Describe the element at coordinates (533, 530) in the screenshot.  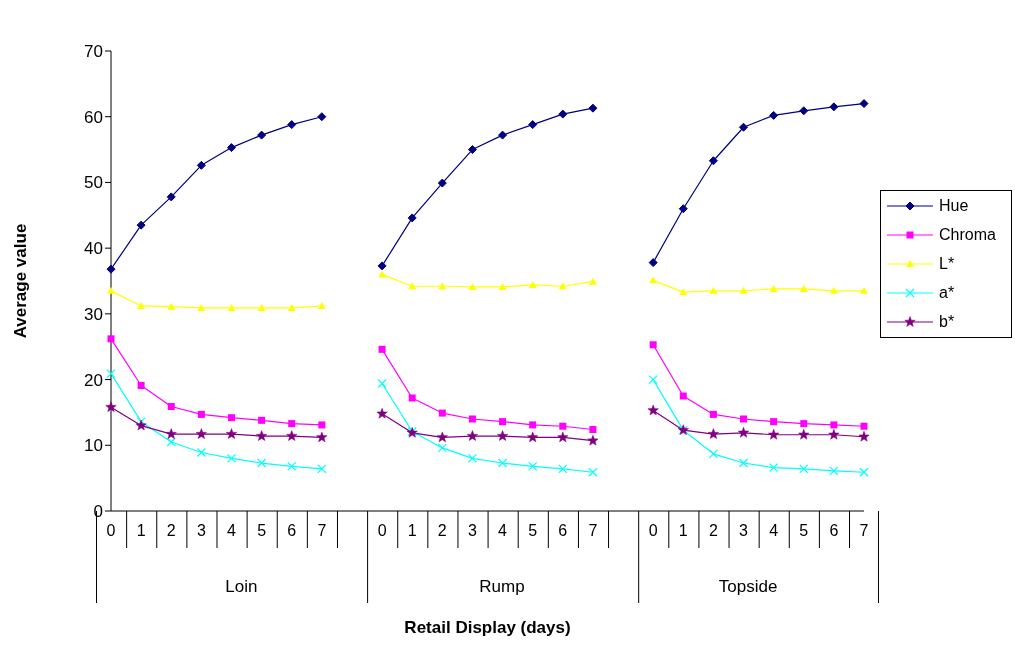
I see `x-tick-label: 5` at that location.